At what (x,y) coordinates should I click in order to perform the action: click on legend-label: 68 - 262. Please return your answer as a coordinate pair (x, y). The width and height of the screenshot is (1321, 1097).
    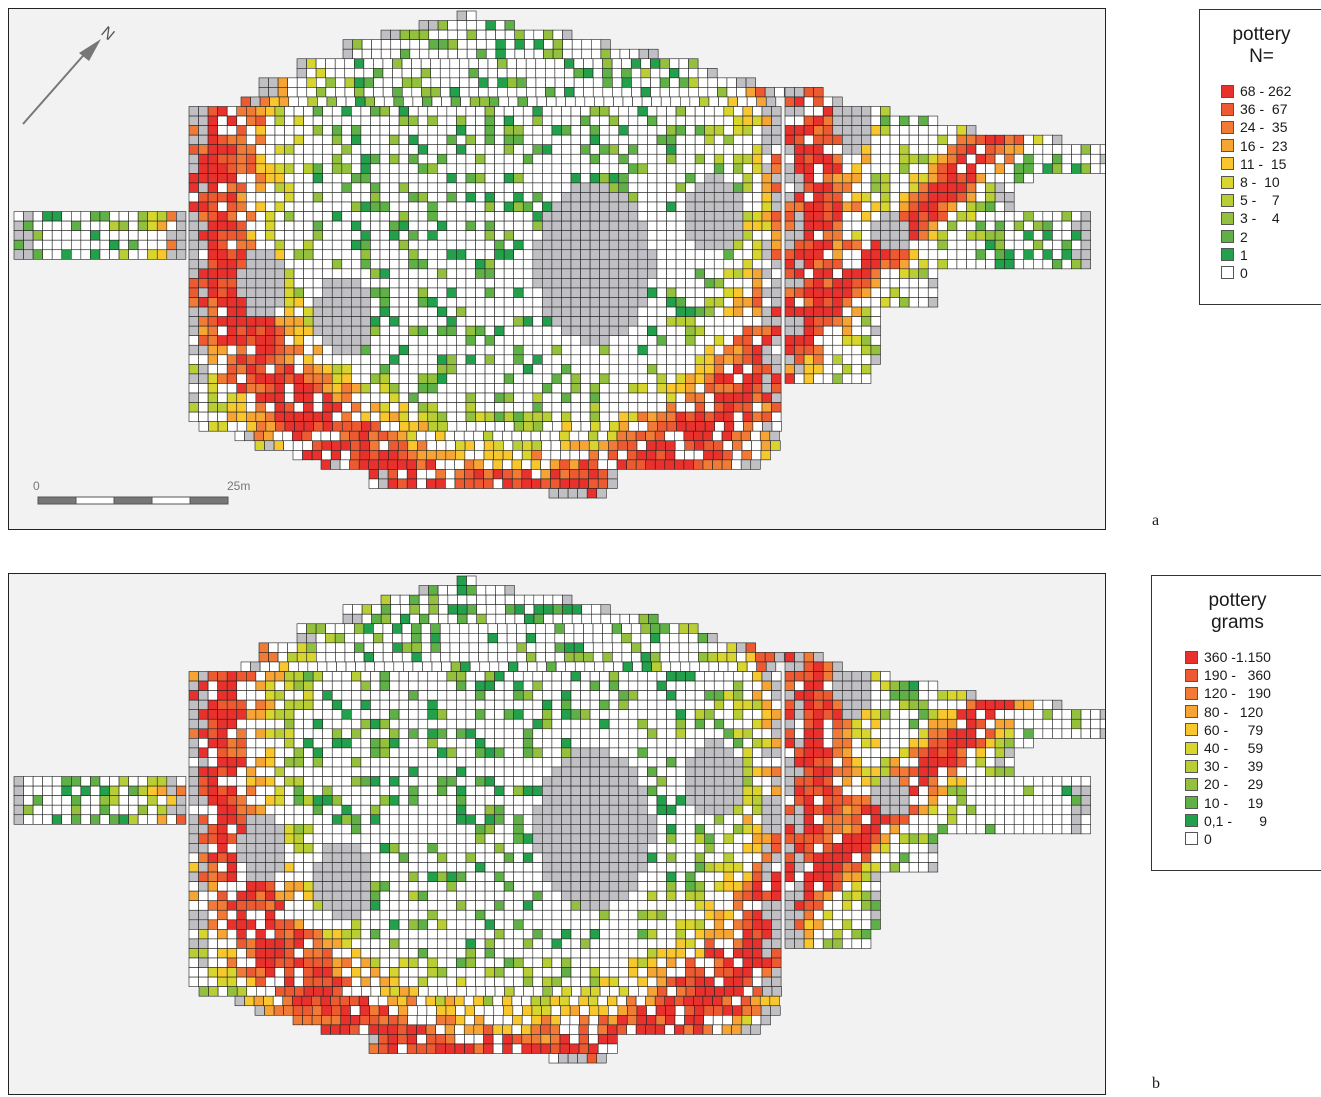
    Looking at the image, I should click on (1266, 91).